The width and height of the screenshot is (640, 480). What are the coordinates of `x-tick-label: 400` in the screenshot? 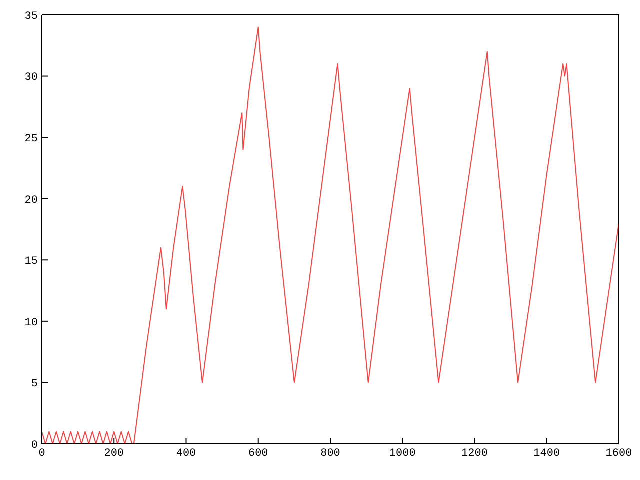 It's located at (186, 454).